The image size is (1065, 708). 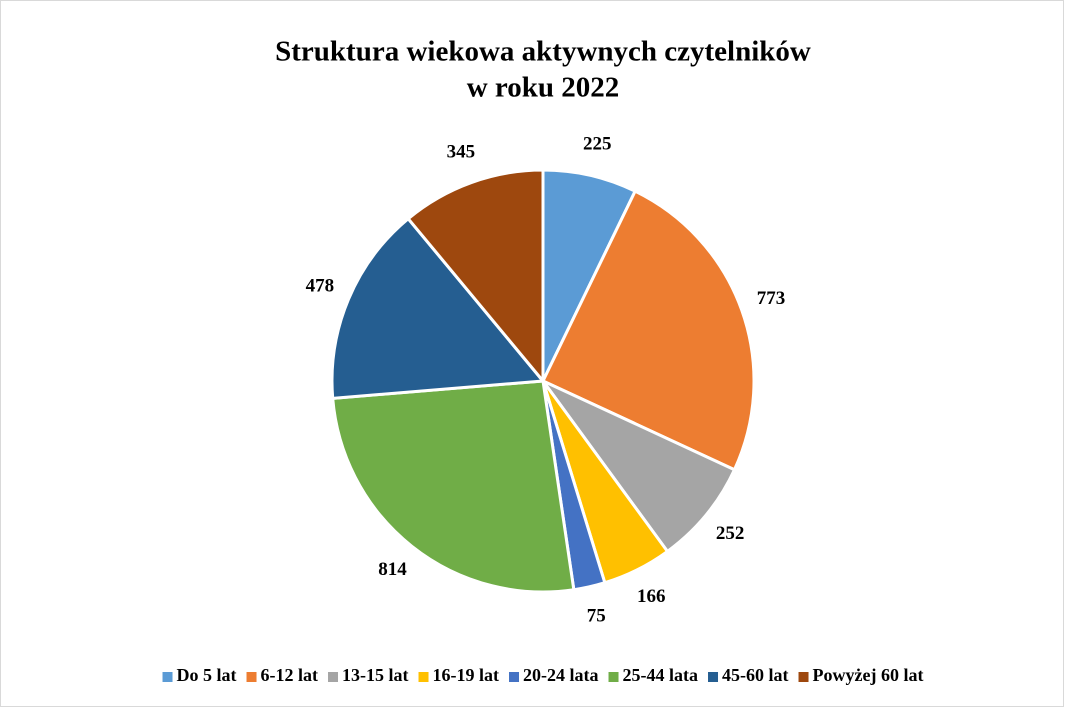 What do you see at coordinates (466, 675) in the screenshot?
I see `legend-label: 16-19 lat` at bounding box center [466, 675].